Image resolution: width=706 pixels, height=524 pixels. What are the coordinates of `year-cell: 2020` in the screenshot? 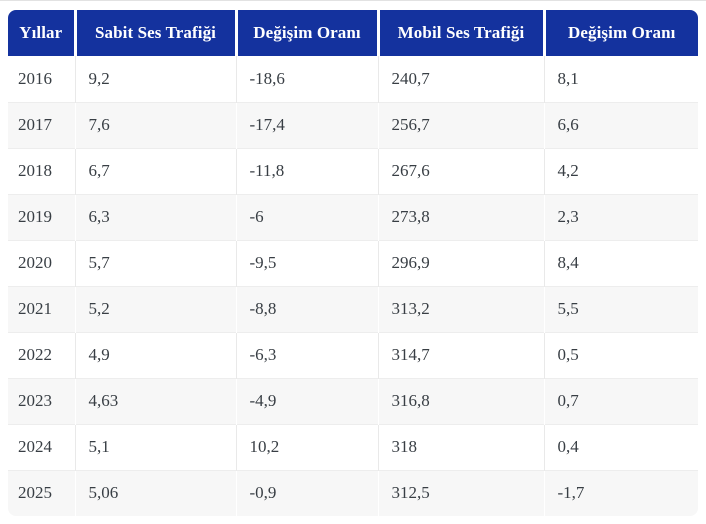 It's located at (35, 262).